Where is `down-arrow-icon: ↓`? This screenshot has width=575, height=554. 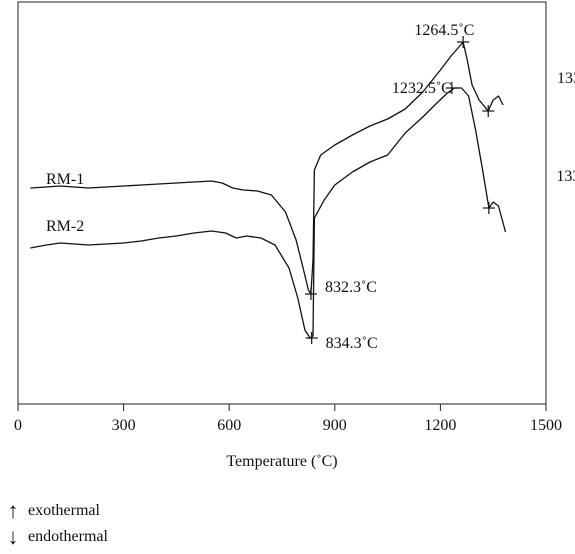
down-arrow-icon: ↓ is located at coordinates (13, 536).